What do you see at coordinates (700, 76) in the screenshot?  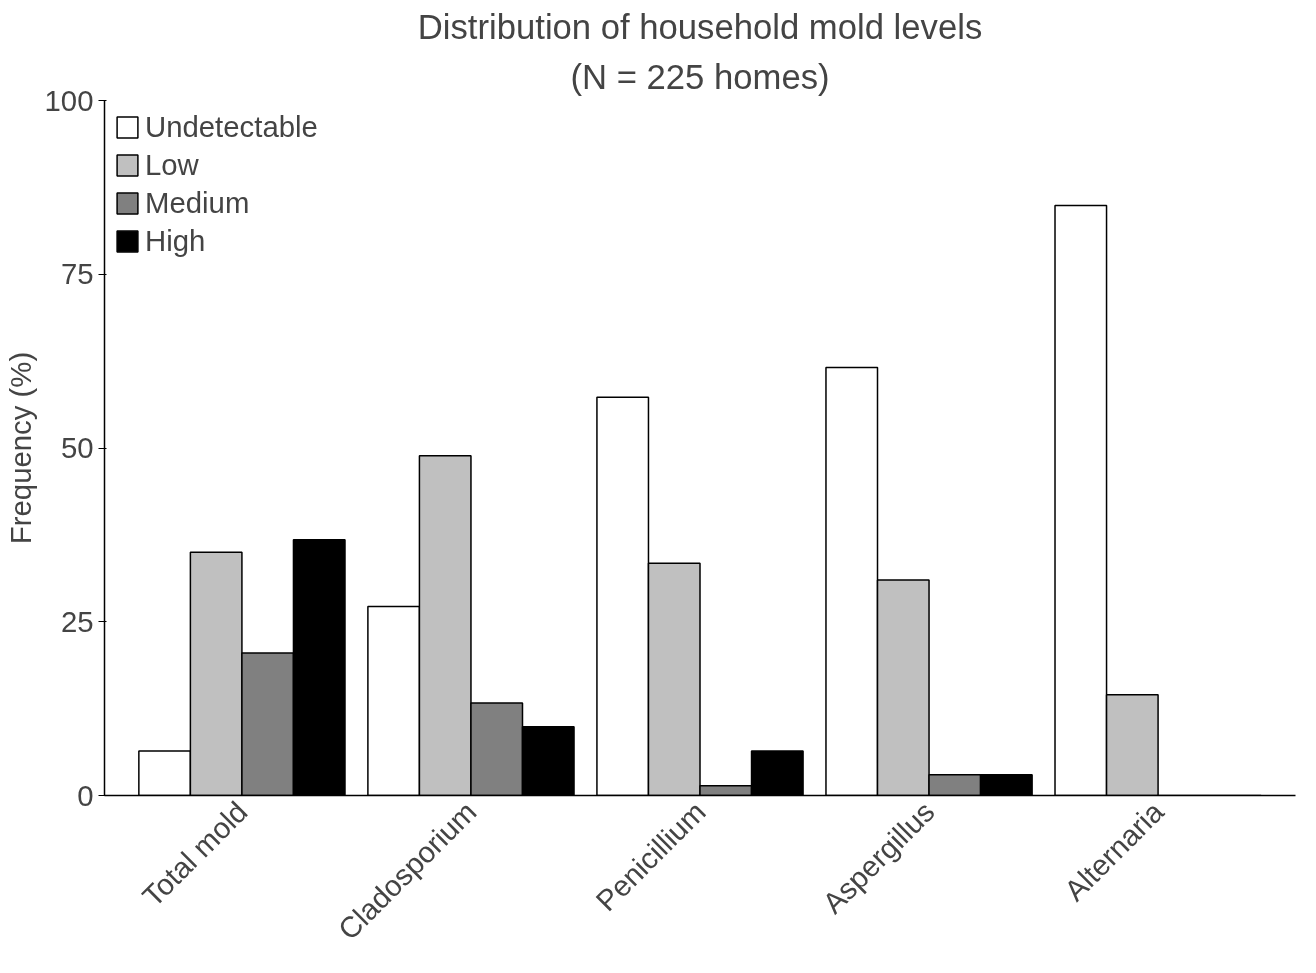 I see `chart-subtitle: (N = 225 homes)` at bounding box center [700, 76].